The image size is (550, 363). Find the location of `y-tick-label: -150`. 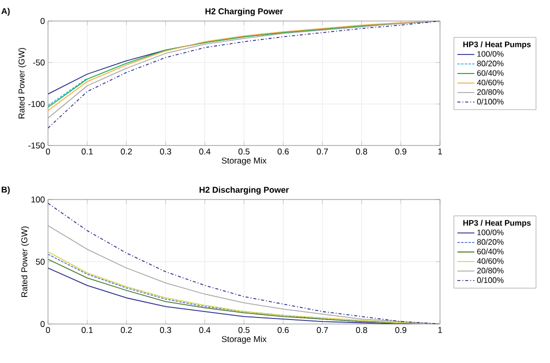

y-tick-label: -150 is located at coordinates (36, 145).